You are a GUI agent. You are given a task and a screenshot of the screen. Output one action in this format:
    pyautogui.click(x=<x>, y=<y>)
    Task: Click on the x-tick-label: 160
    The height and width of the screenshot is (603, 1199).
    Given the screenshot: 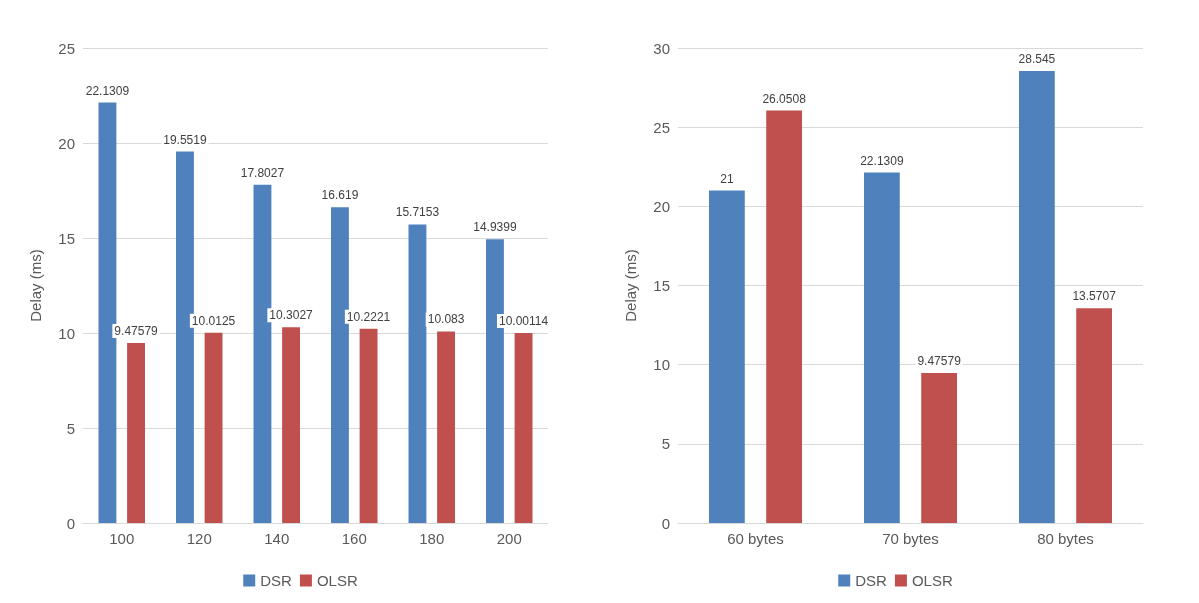 What is the action you would take?
    pyautogui.click(x=354, y=538)
    